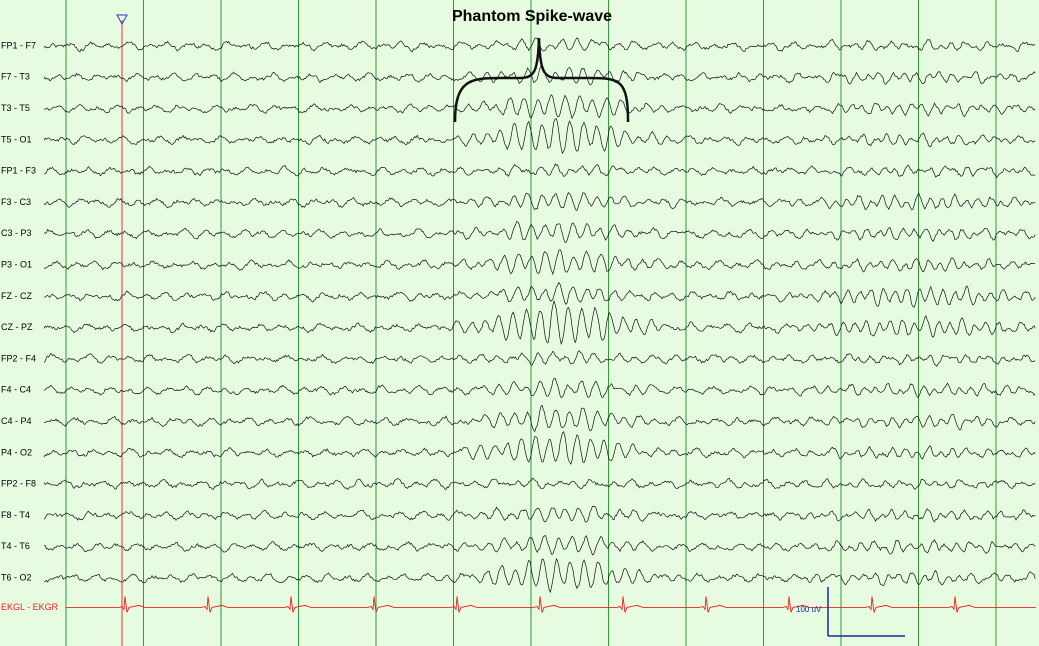  Describe the element at coordinates (16, 421) in the screenshot. I see `channel-label: C4 - P4` at that location.